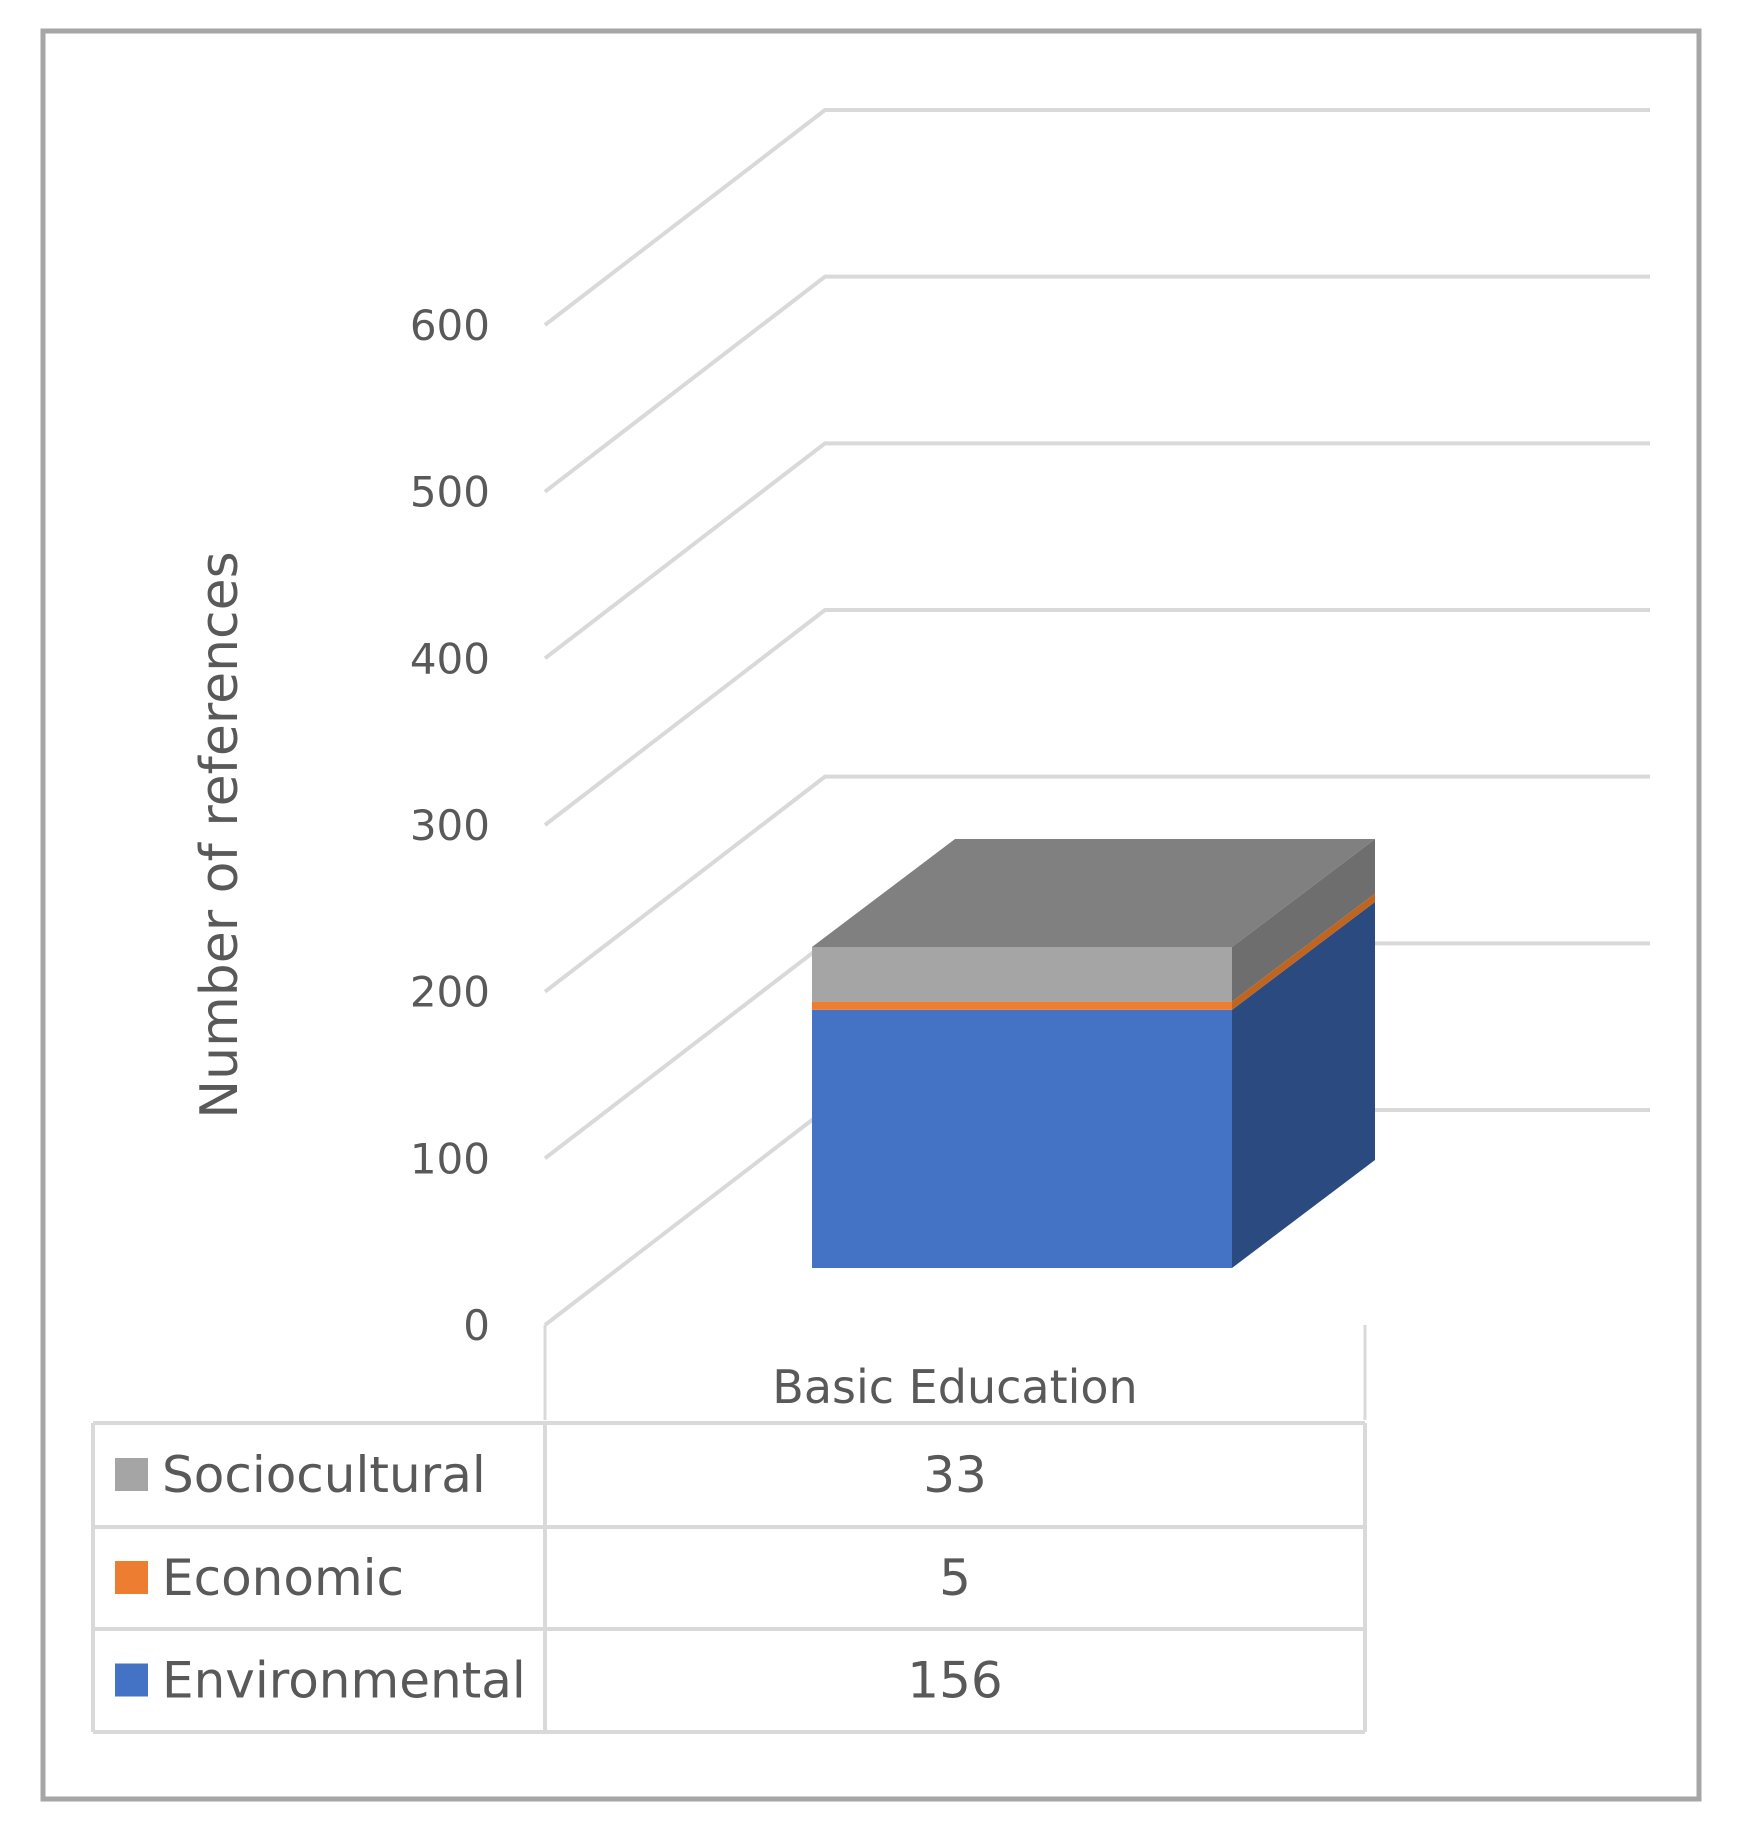 The height and width of the screenshot is (1844, 1747). I want to click on y-tick-label: 200, so click(450, 992).